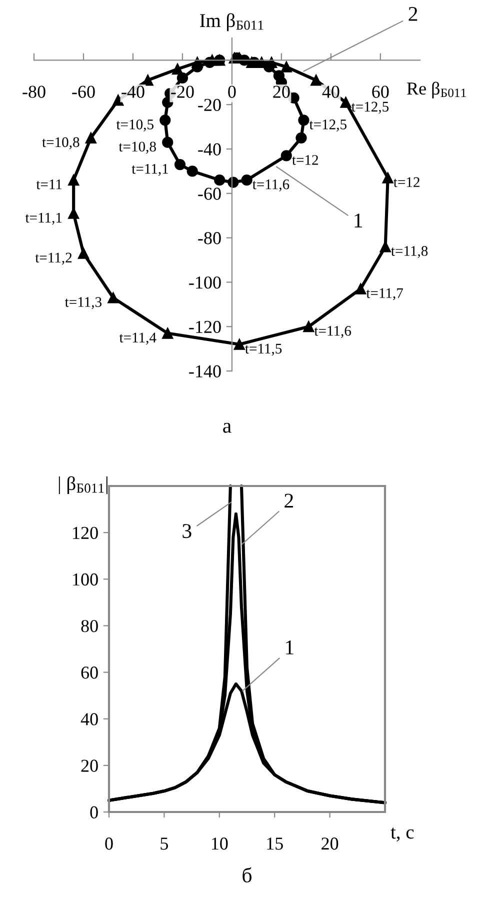 The width and height of the screenshot is (479, 899). Describe the element at coordinates (89, 766) in the screenshot. I see `y-tick-label: 20` at that location.